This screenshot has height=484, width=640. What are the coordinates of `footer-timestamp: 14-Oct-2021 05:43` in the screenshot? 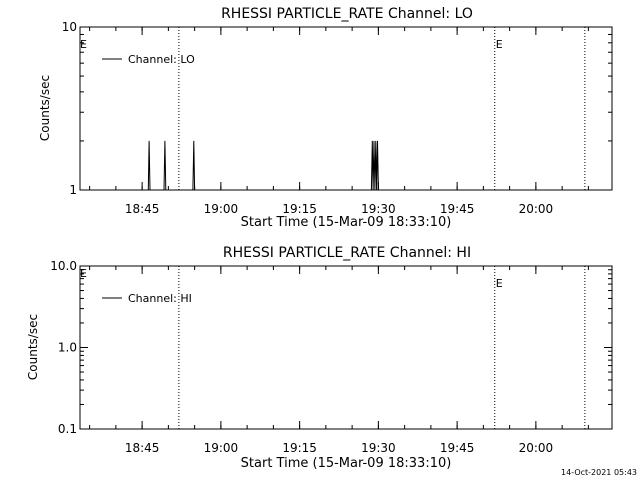 It's located at (599, 472).